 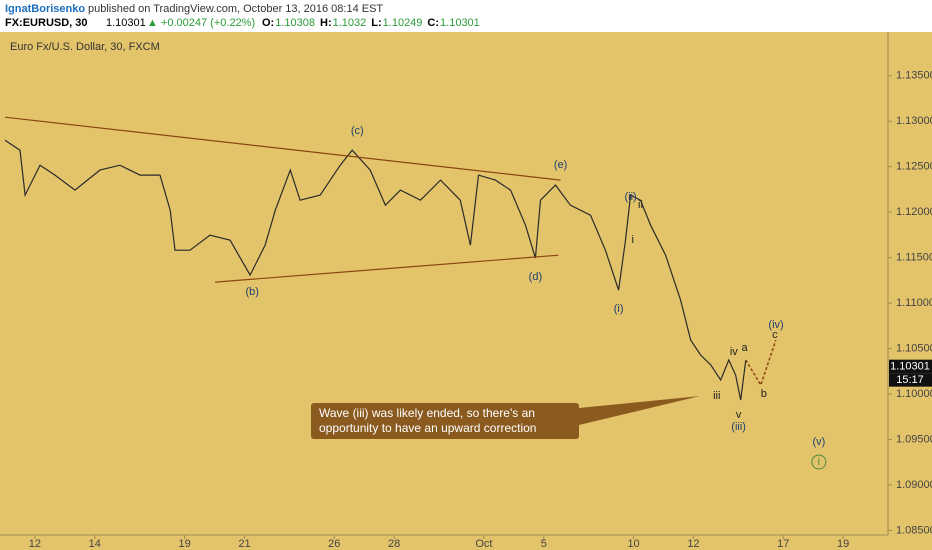 I want to click on chart-legend: Euro Fx/U.S. Dollar, 30, FXCM, so click(x=85, y=47).